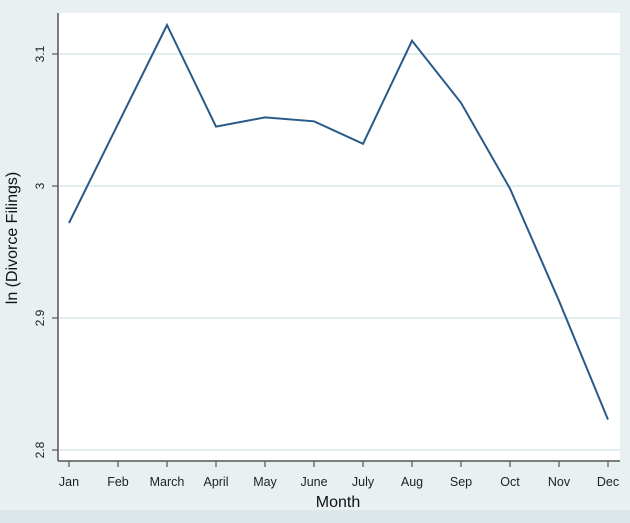 Image resolution: width=630 pixels, height=523 pixels. I want to click on y-axis-ticks: 2.8 2.9 3 3.1, so click(45, 251).